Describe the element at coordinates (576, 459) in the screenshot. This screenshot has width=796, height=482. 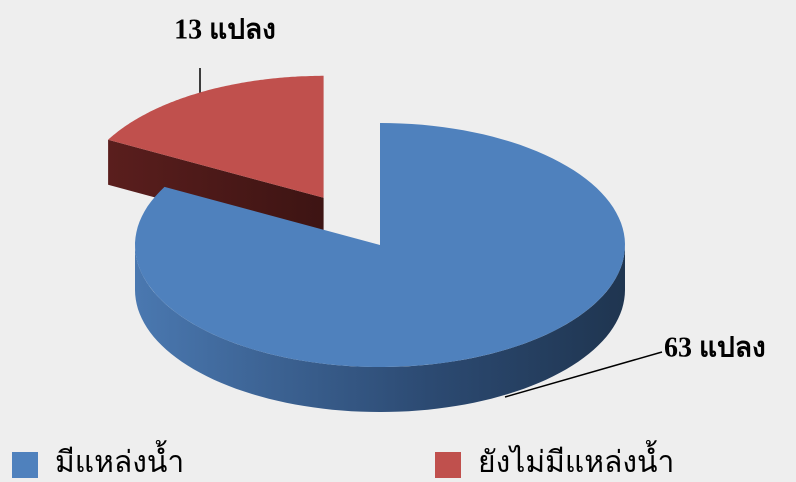
I see `legend-label: ยังไม่มีแหล่งน้ำ` at that location.